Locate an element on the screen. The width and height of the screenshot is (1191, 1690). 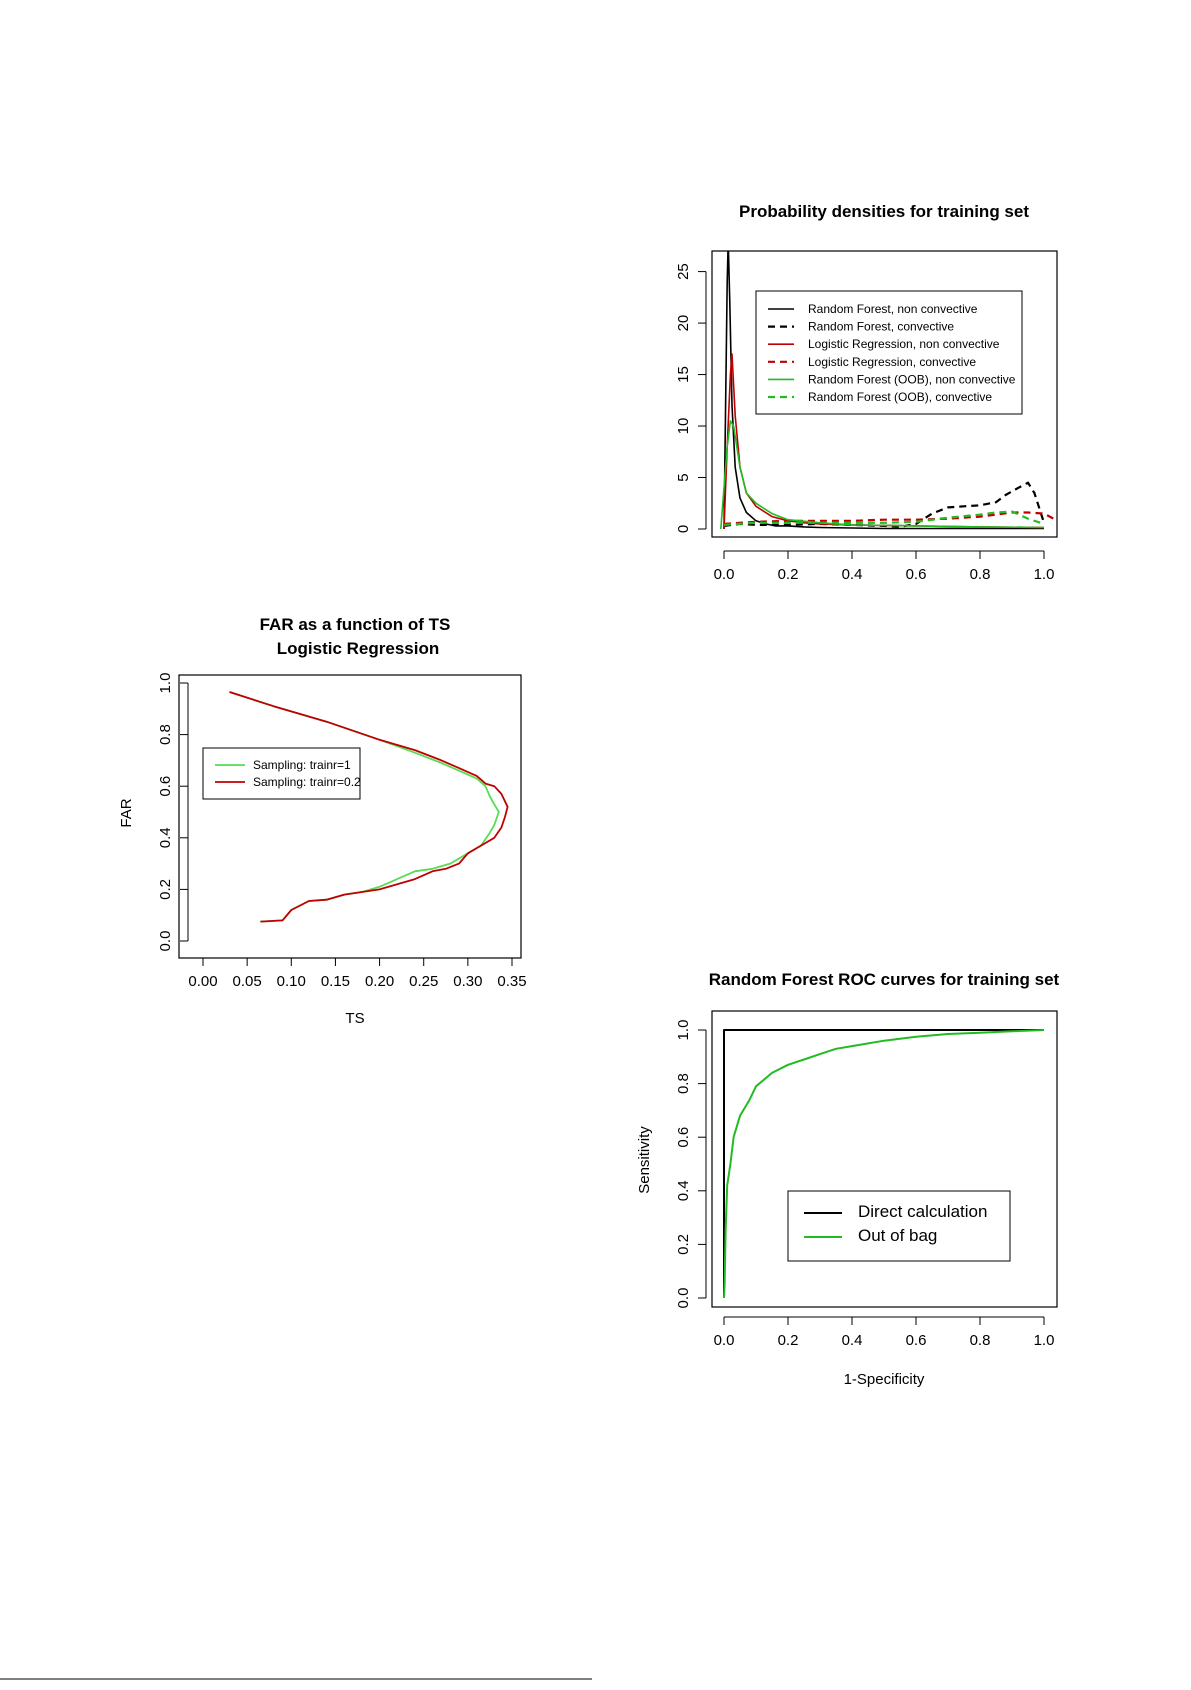
y-tick-label: 10 is located at coordinates (683, 426).